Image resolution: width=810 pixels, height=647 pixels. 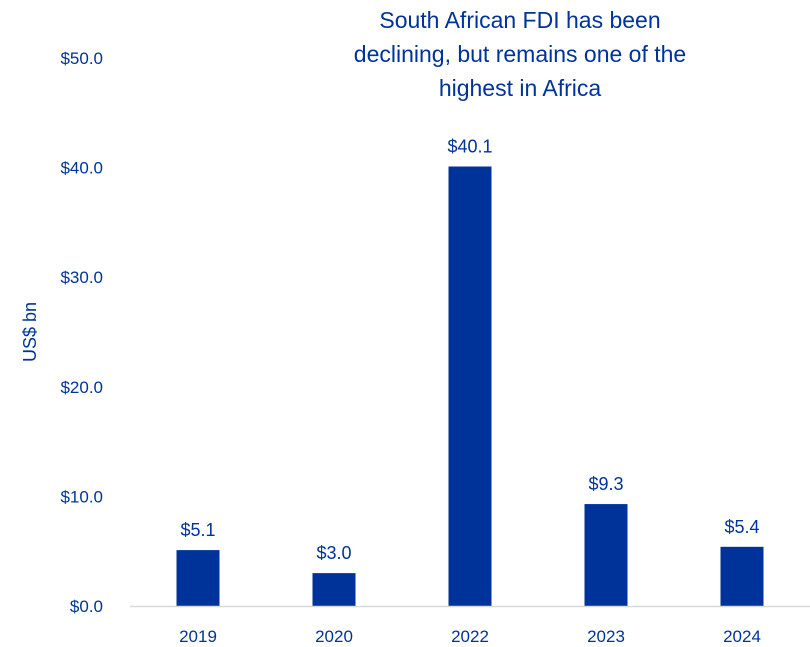 I want to click on x-axis-ticks: 2019 2020 2022 2023 2024, so click(x=470, y=636).